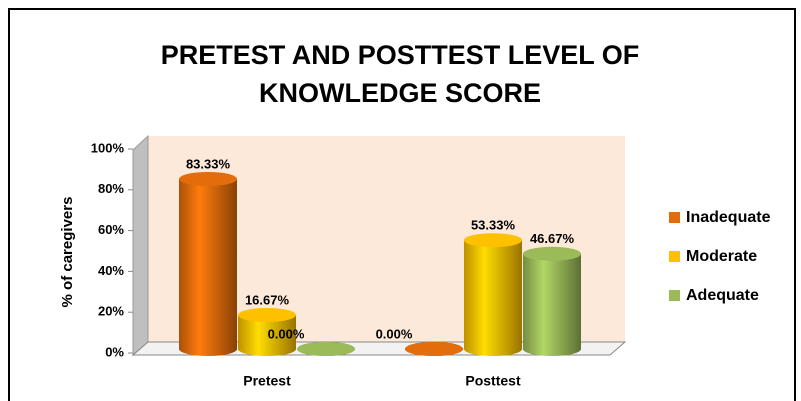  Describe the element at coordinates (111, 270) in the screenshot. I see `y-tick-label: 40%` at that location.